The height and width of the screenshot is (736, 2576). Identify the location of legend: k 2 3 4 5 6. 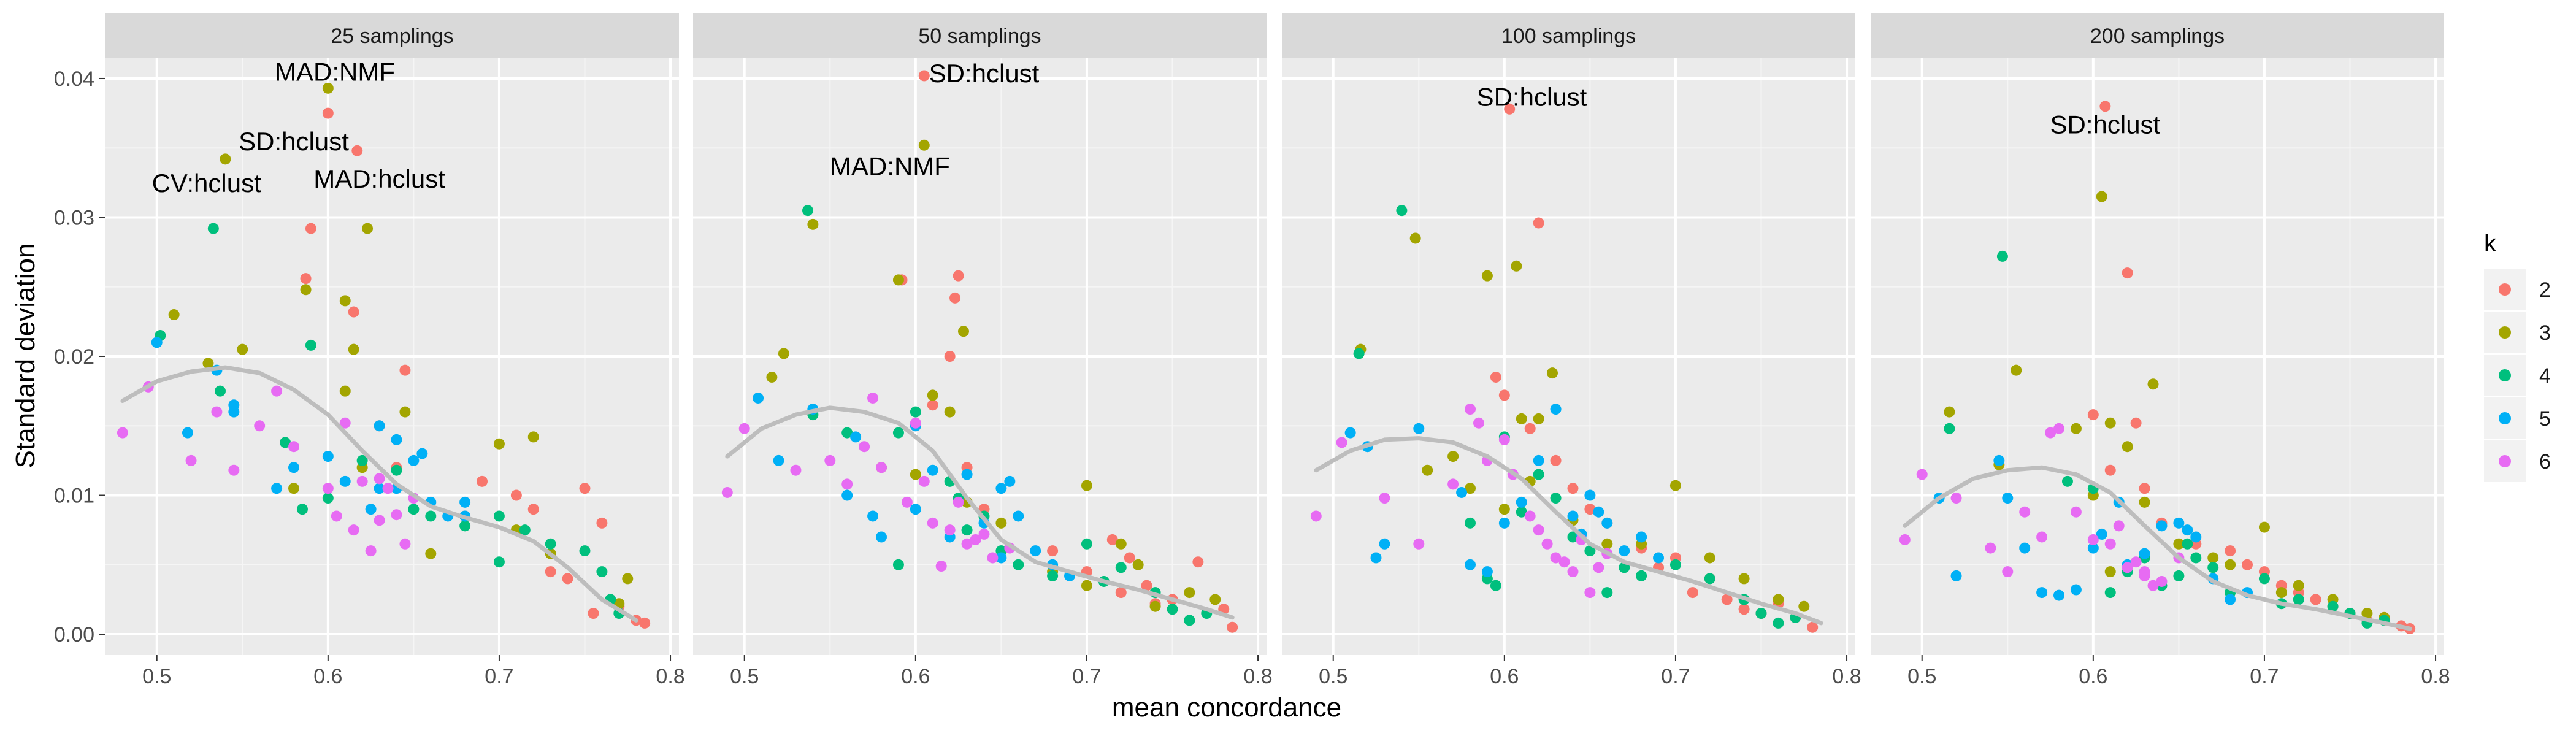
(2517, 356).